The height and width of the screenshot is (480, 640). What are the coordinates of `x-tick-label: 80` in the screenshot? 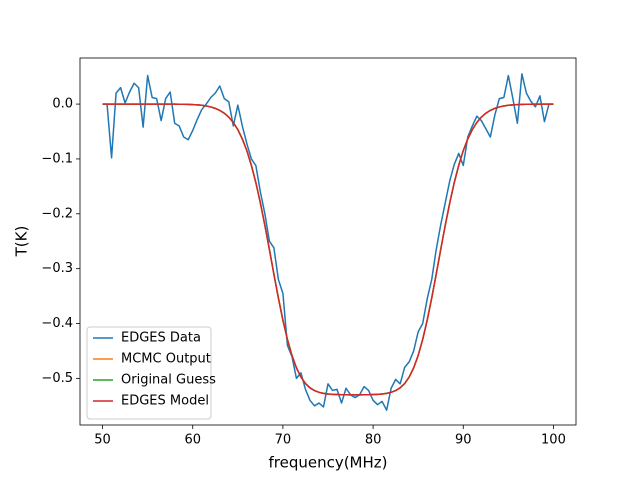 It's located at (373, 440).